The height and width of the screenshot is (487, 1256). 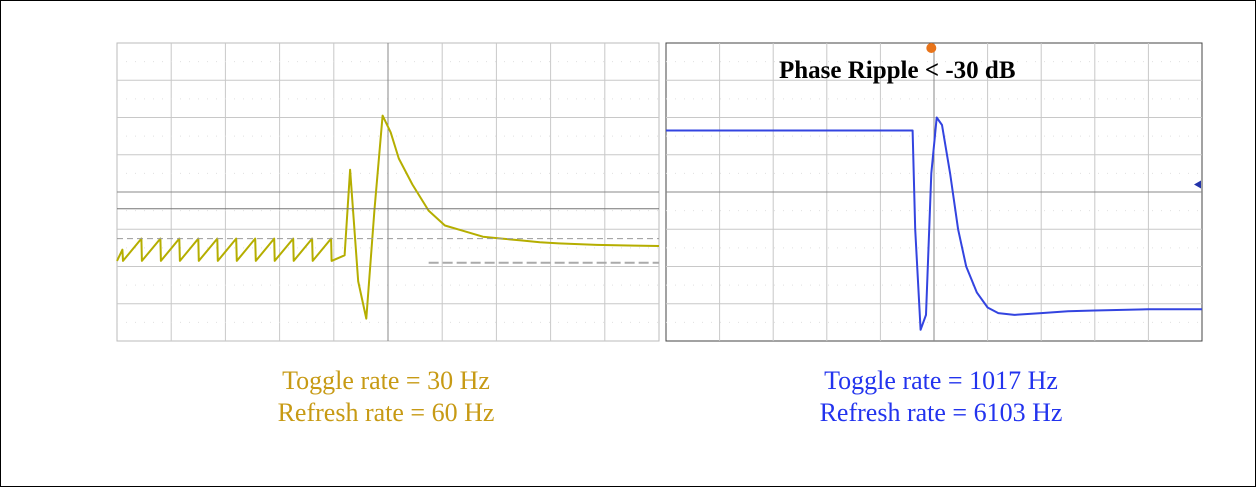 I want to click on caption-right-toggle-rate: Toggle rate = 1017 Hz, so click(x=941, y=380).